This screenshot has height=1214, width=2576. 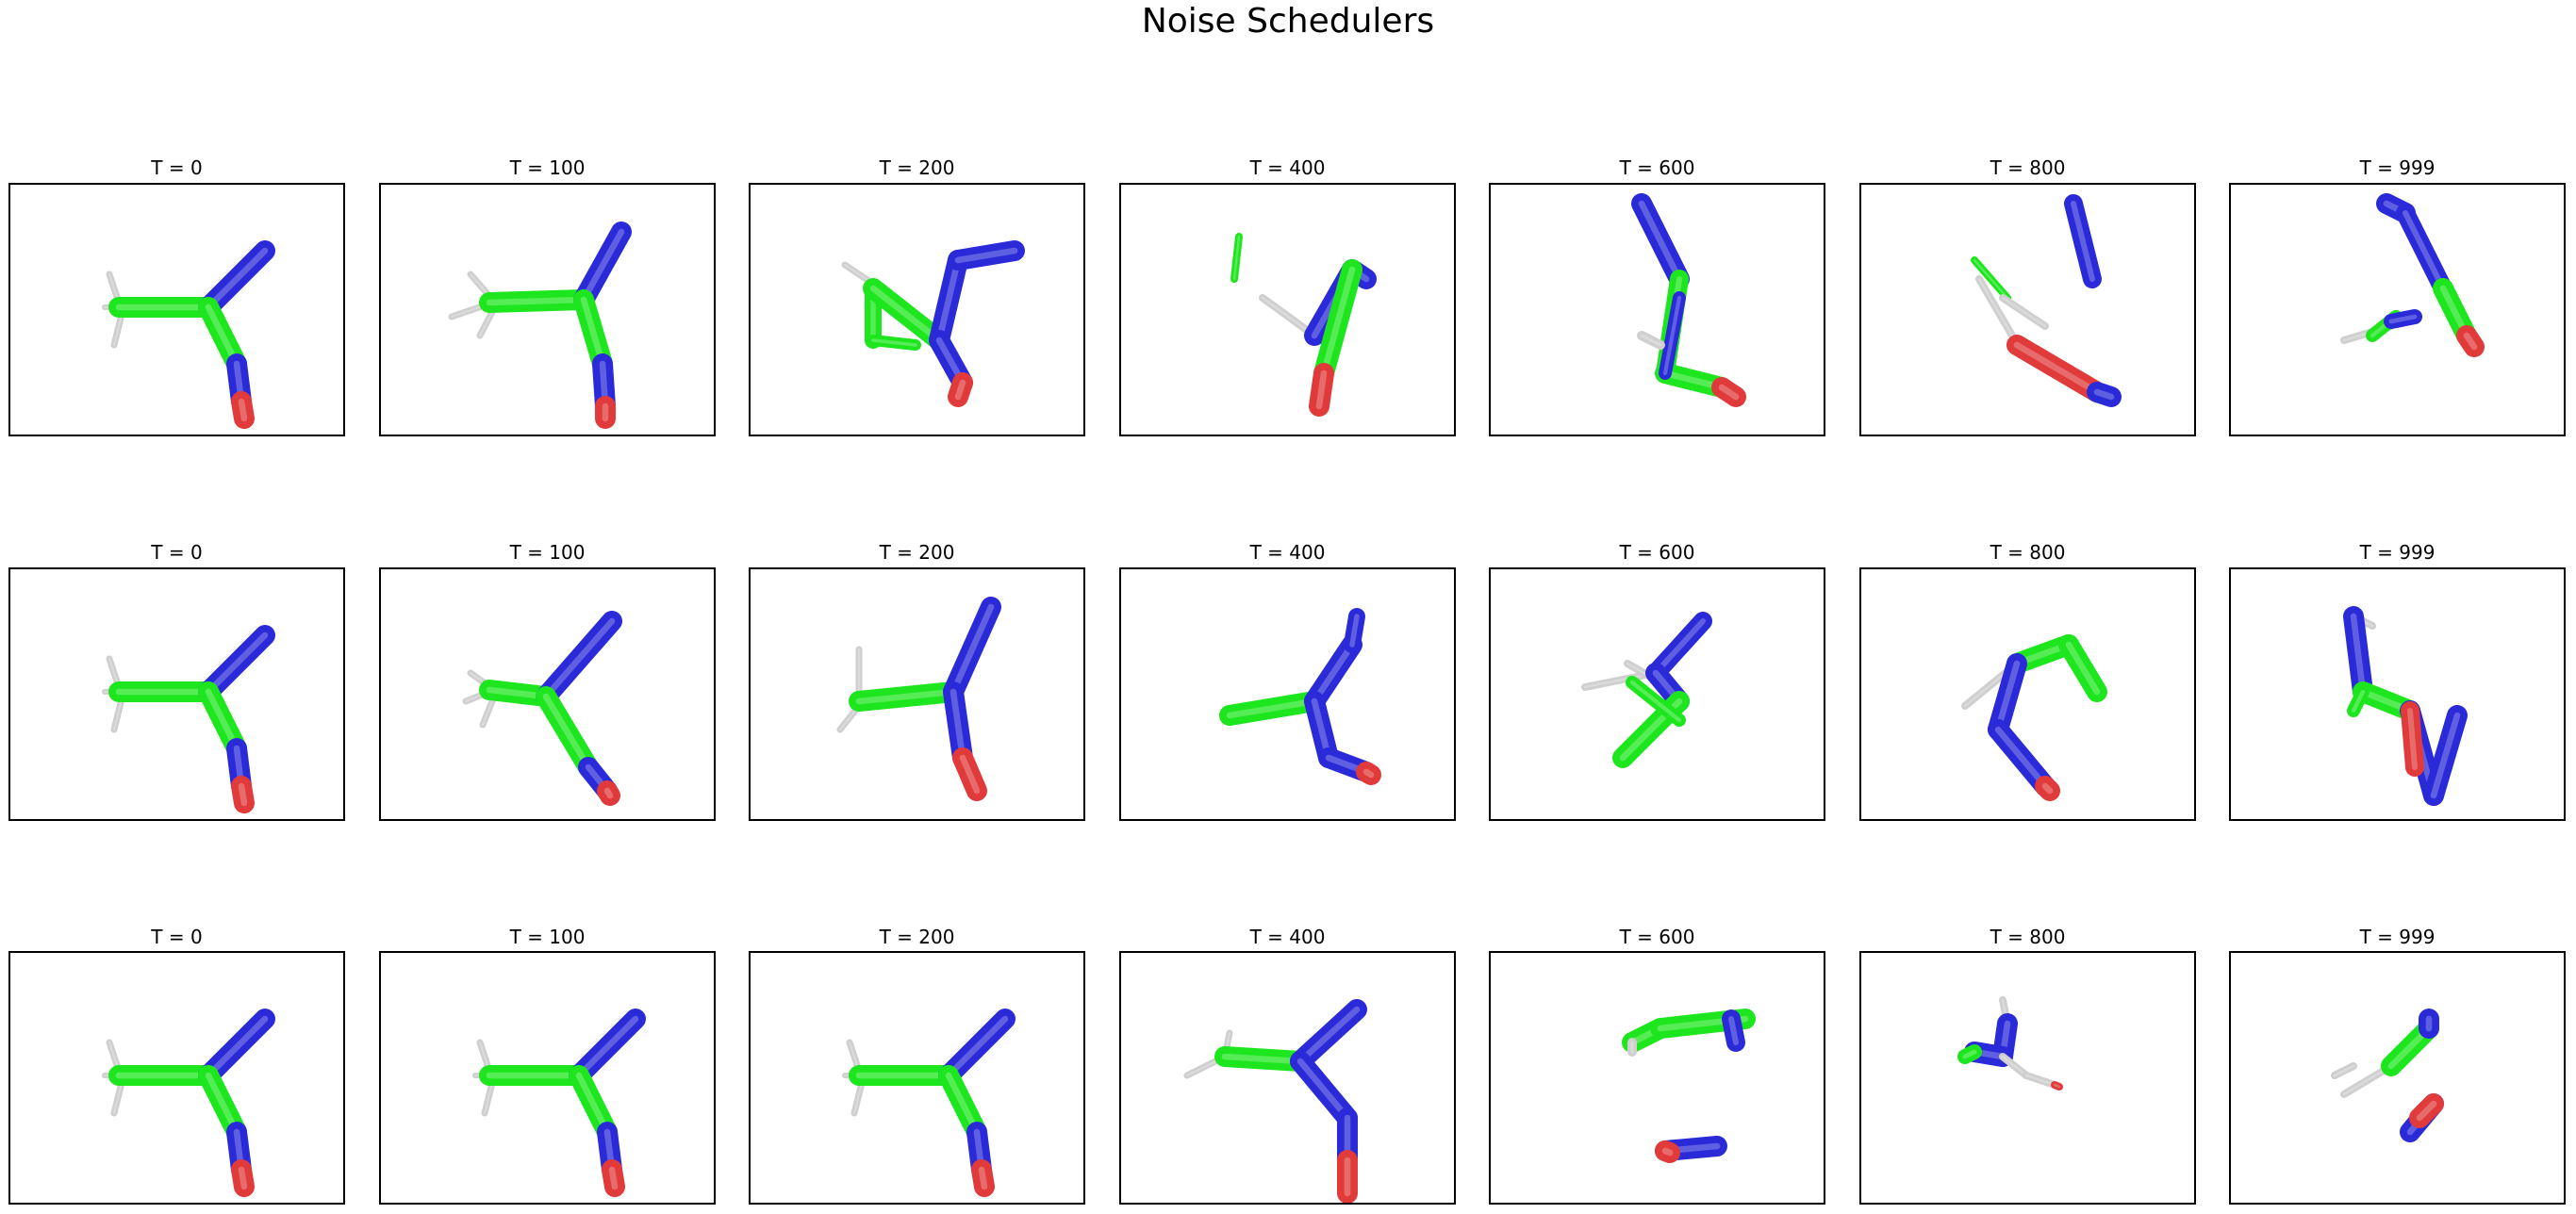 I want to click on subplot-title: T = 100, so click(x=547, y=553).